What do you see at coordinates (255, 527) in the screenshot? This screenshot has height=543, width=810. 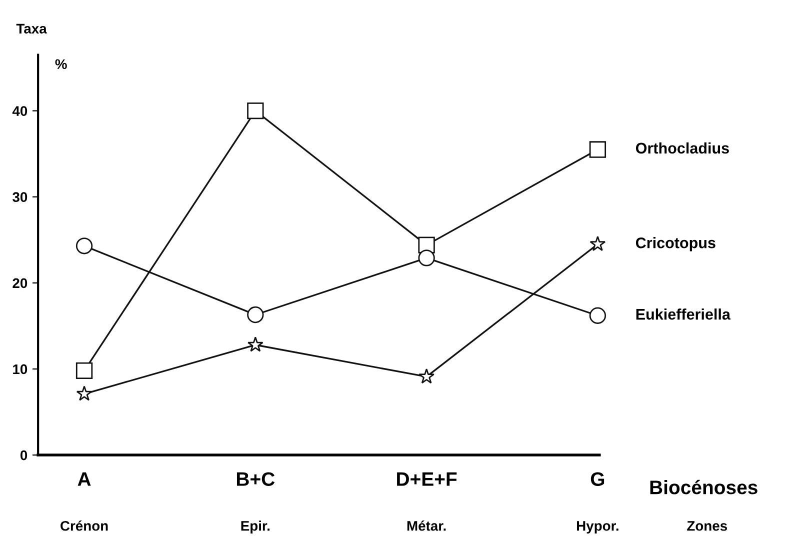 I see `text: Epir.` at bounding box center [255, 527].